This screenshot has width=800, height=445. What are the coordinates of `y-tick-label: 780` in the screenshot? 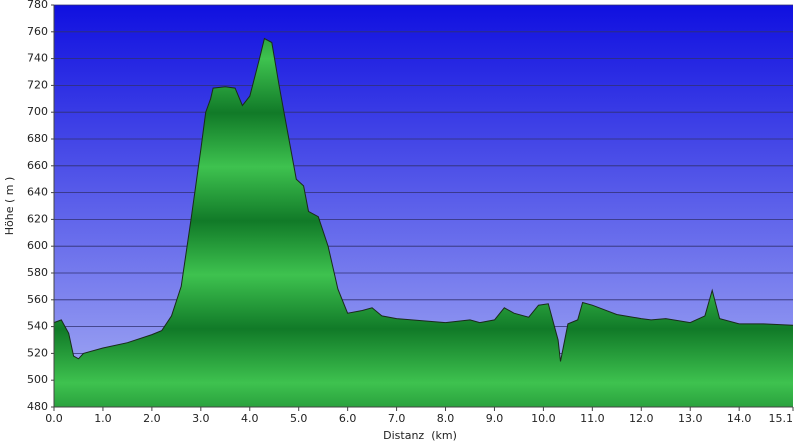 It's located at (37, 5).